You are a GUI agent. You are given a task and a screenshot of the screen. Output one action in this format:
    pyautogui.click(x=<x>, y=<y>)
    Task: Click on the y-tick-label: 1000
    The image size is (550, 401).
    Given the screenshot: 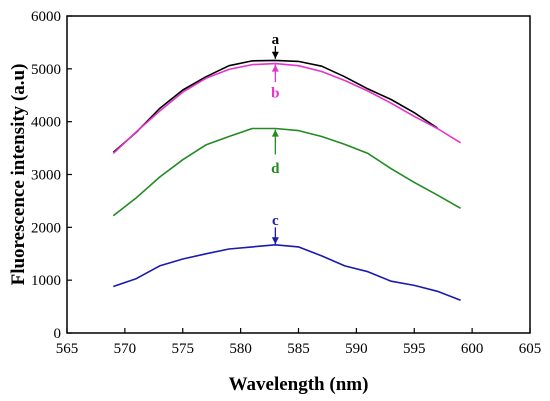 What is the action you would take?
    pyautogui.click(x=46, y=281)
    